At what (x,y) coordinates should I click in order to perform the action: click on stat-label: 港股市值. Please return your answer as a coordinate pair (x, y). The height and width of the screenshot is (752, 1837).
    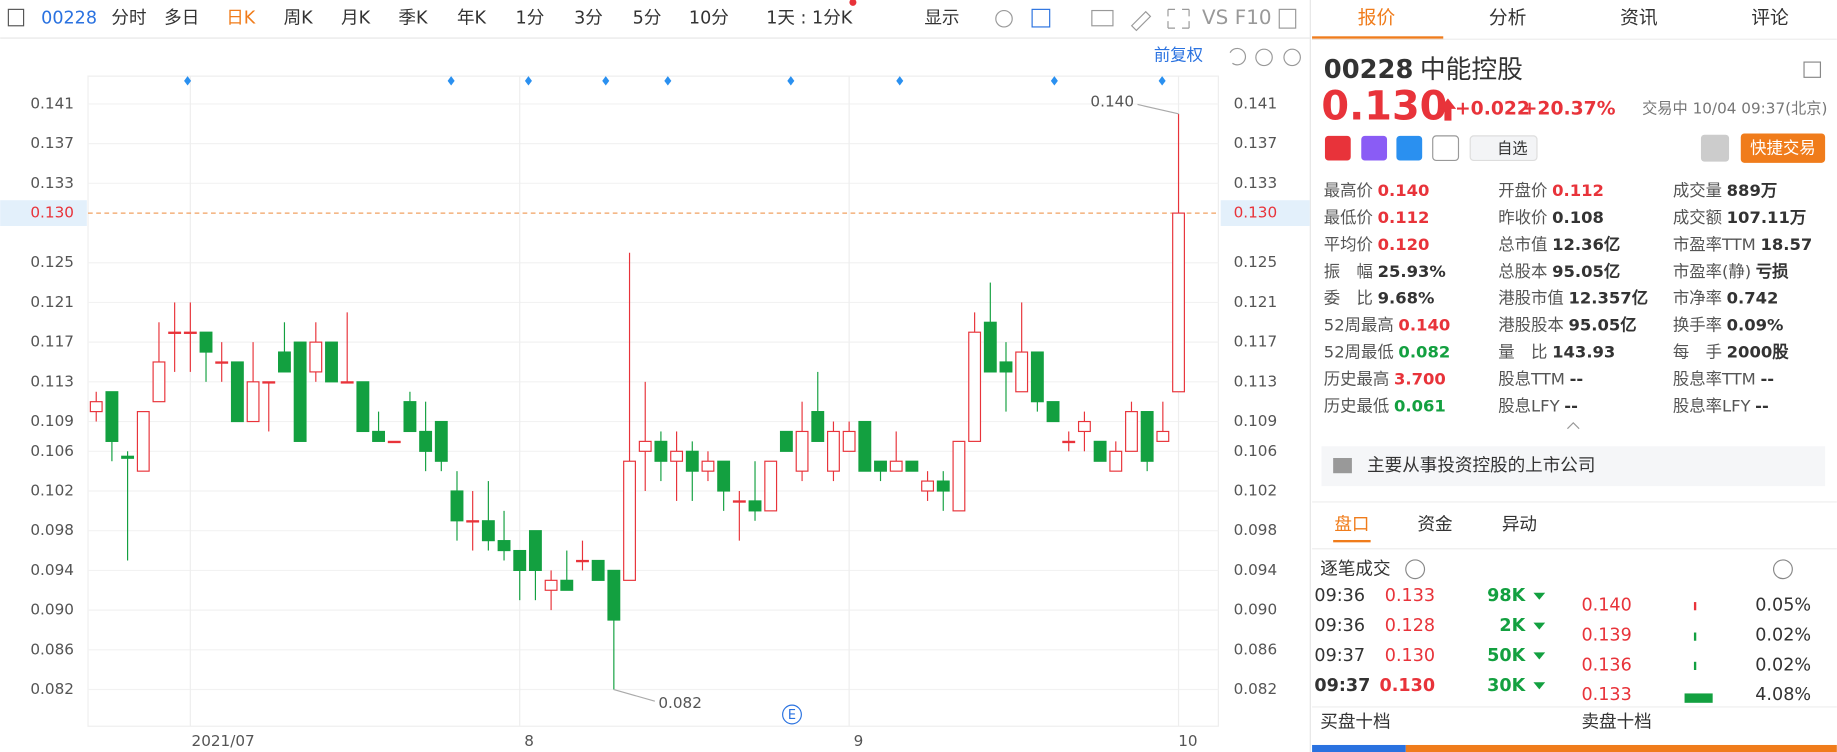
    Looking at the image, I should click on (1531, 297).